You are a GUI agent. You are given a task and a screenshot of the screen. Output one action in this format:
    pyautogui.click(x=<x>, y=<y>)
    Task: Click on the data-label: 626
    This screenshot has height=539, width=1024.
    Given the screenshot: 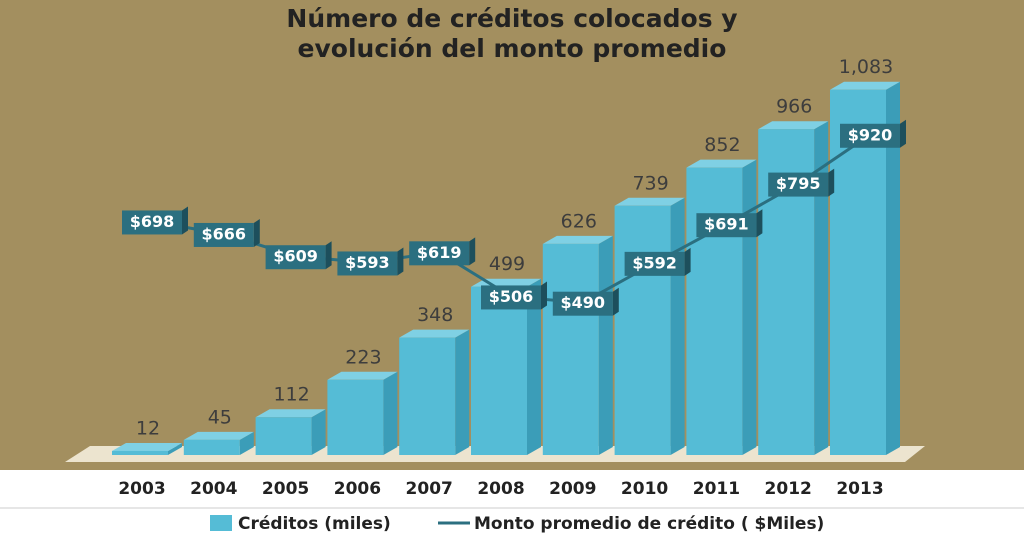 What is the action you would take?
    pyautogui.click(x=579, y=221)
    